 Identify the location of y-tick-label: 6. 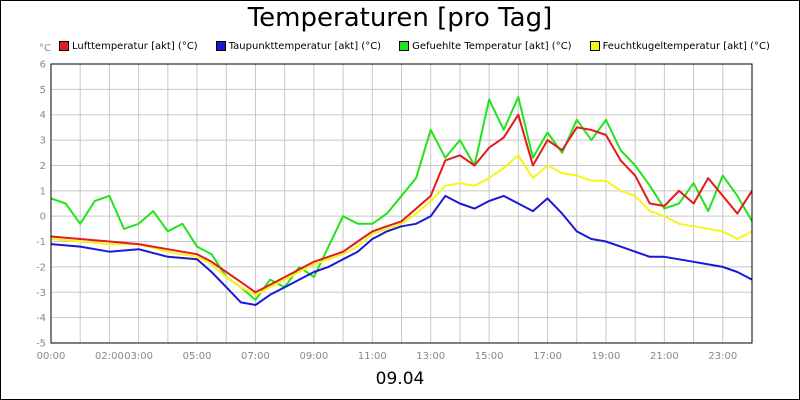
(43, 65).